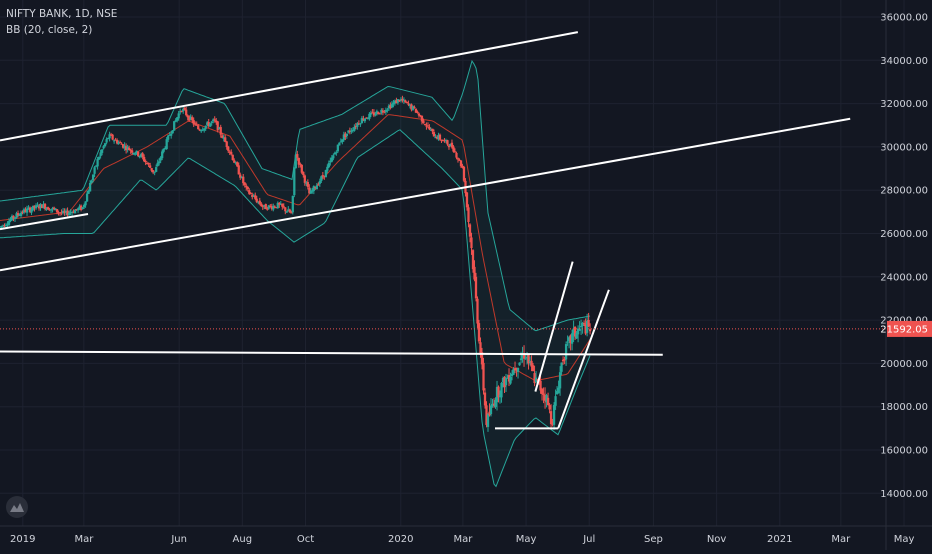  Describe the element at coordinates (717, 539) in the screenshot. I see `x-tick-label: Nov` at that location.